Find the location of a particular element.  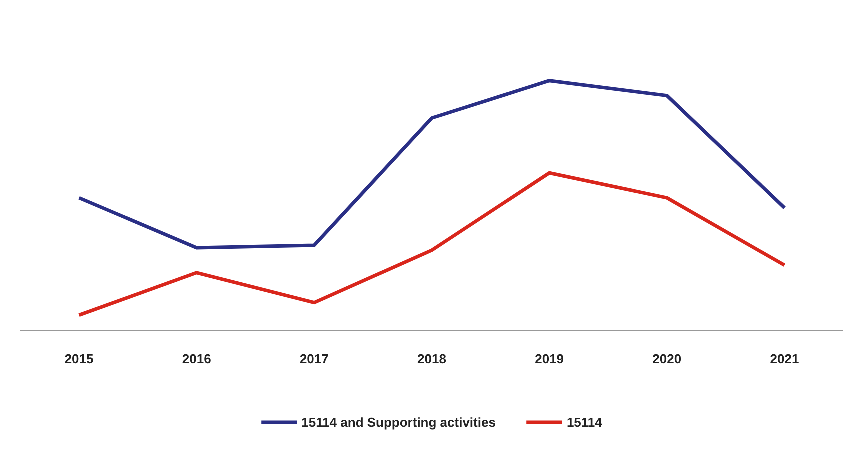

x-tick-label: 2019 is located at coordinates (549, 358).